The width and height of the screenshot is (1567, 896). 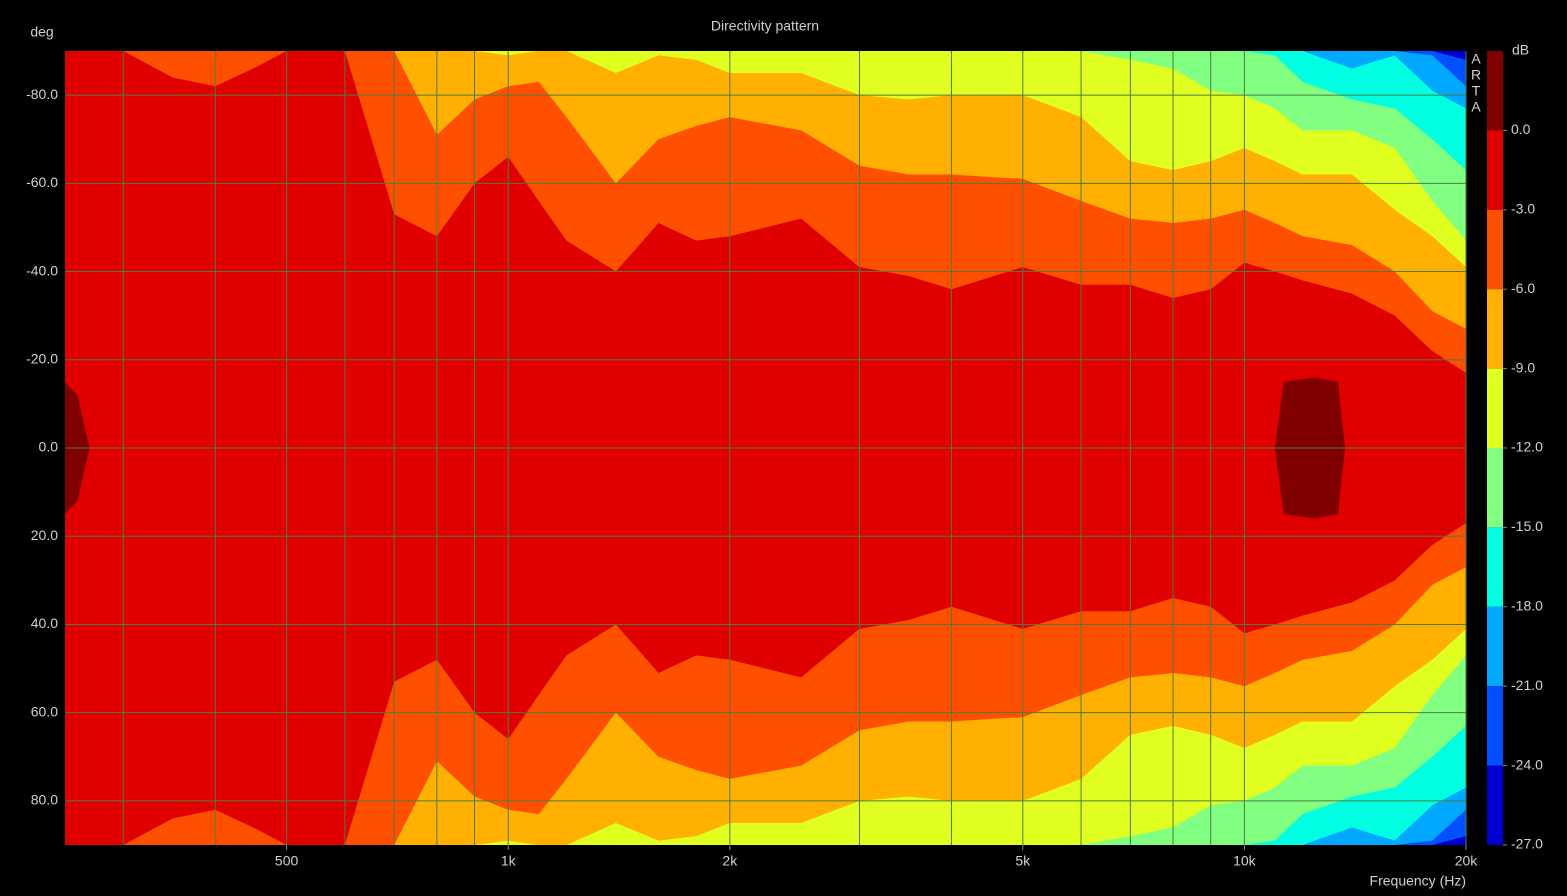 What do you see at coordinates (730, 861) in the screenshot?
I see `x-tick-label: 2k` at bounding box center [730, 861].